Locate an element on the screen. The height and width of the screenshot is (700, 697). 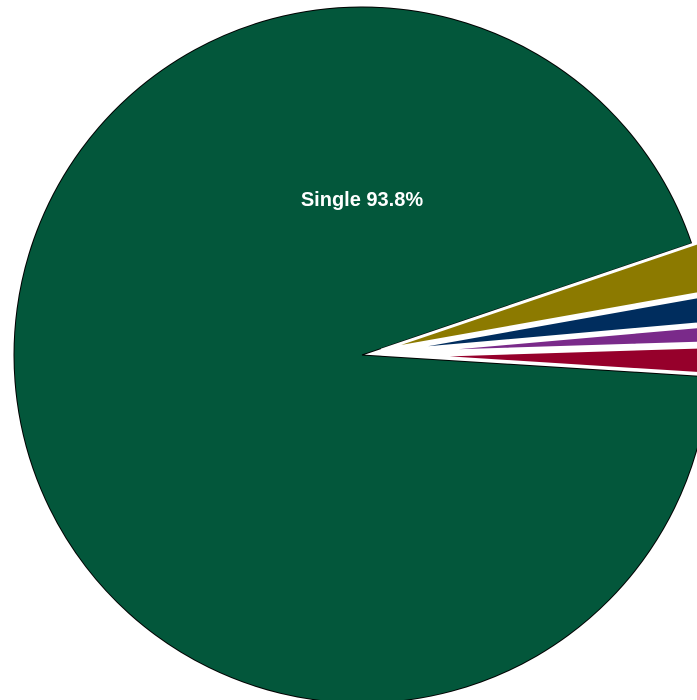
slice-value: 93.8% is located at coordinates (394, 200).